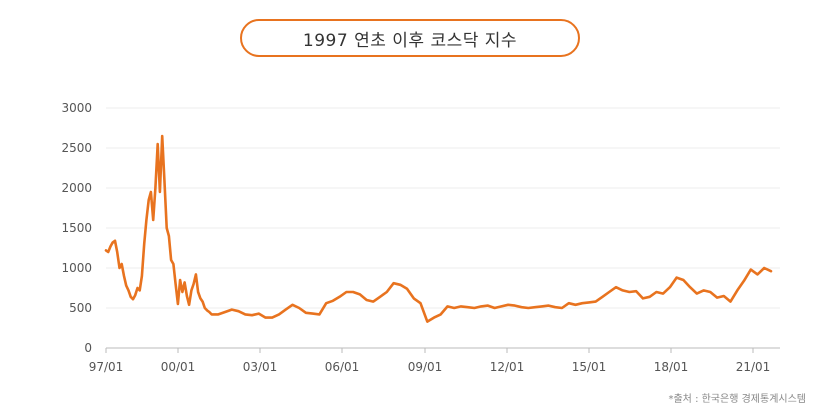 The height and width of the screenshot is (413, 820). I want to click on y-tick-label: 3000, so click(76, 108).